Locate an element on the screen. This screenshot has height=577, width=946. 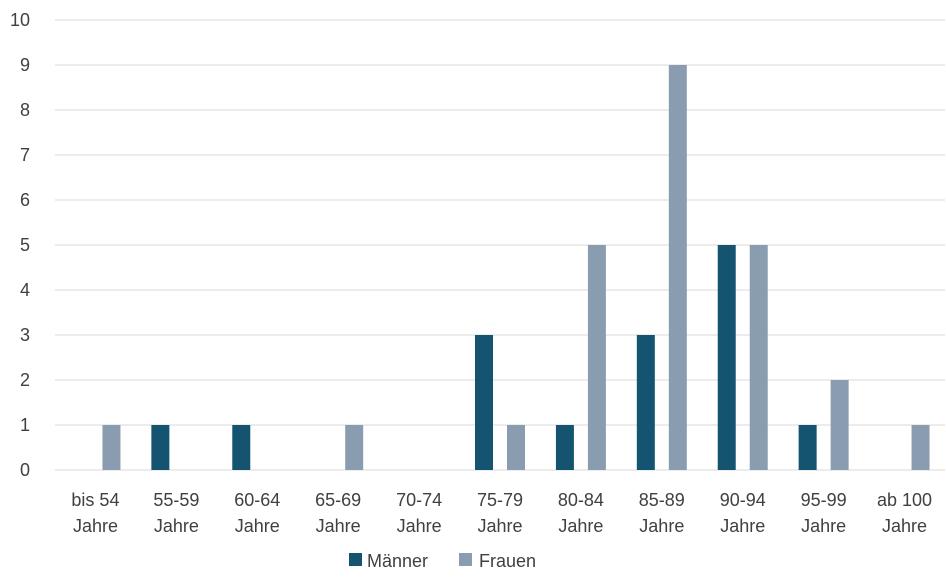
y-tick-label: 4 is located at coordinates (25, 290).